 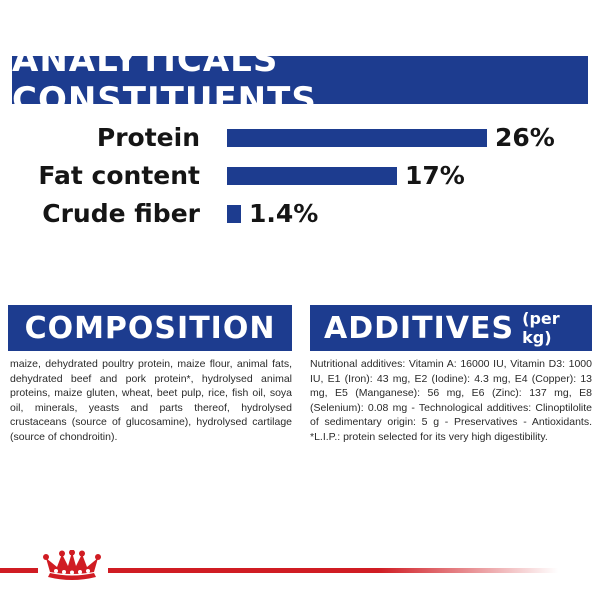 I want to click on footer-red-line, so click(x=333, y=570).